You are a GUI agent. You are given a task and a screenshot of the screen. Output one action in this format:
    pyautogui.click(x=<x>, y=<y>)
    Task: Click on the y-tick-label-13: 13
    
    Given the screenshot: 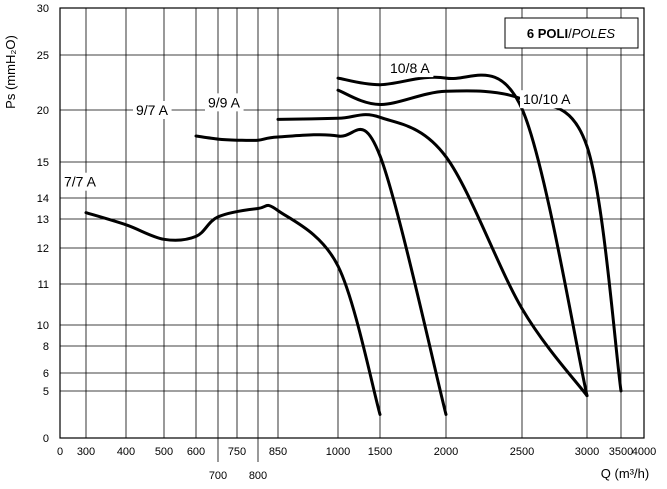 What is the action you would take?
    pyautogui.click(x=43, y=220)
    